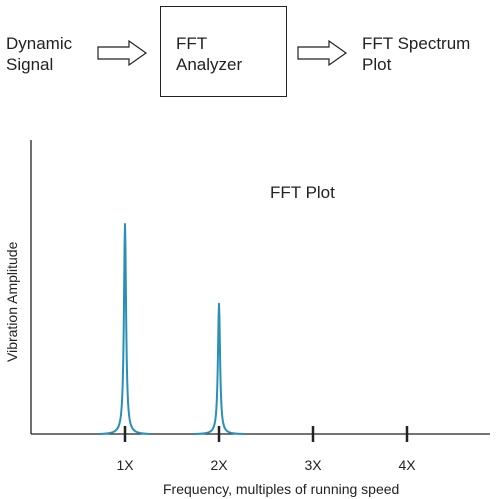 This screenshot has width=498, height=499. What do you see at coordinates (416, 54) in the screenshot?
I see `fft-spectrum-plot-label: FFT Spectrum Plot` at bounding box center [416, 54].